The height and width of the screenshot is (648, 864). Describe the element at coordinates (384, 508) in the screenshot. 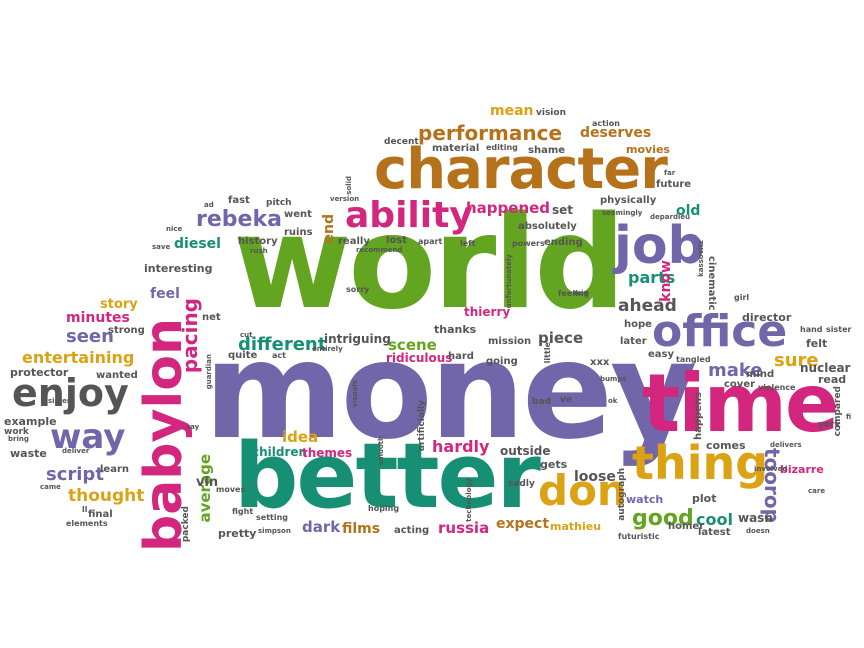

I see `word: hoping` at that location.